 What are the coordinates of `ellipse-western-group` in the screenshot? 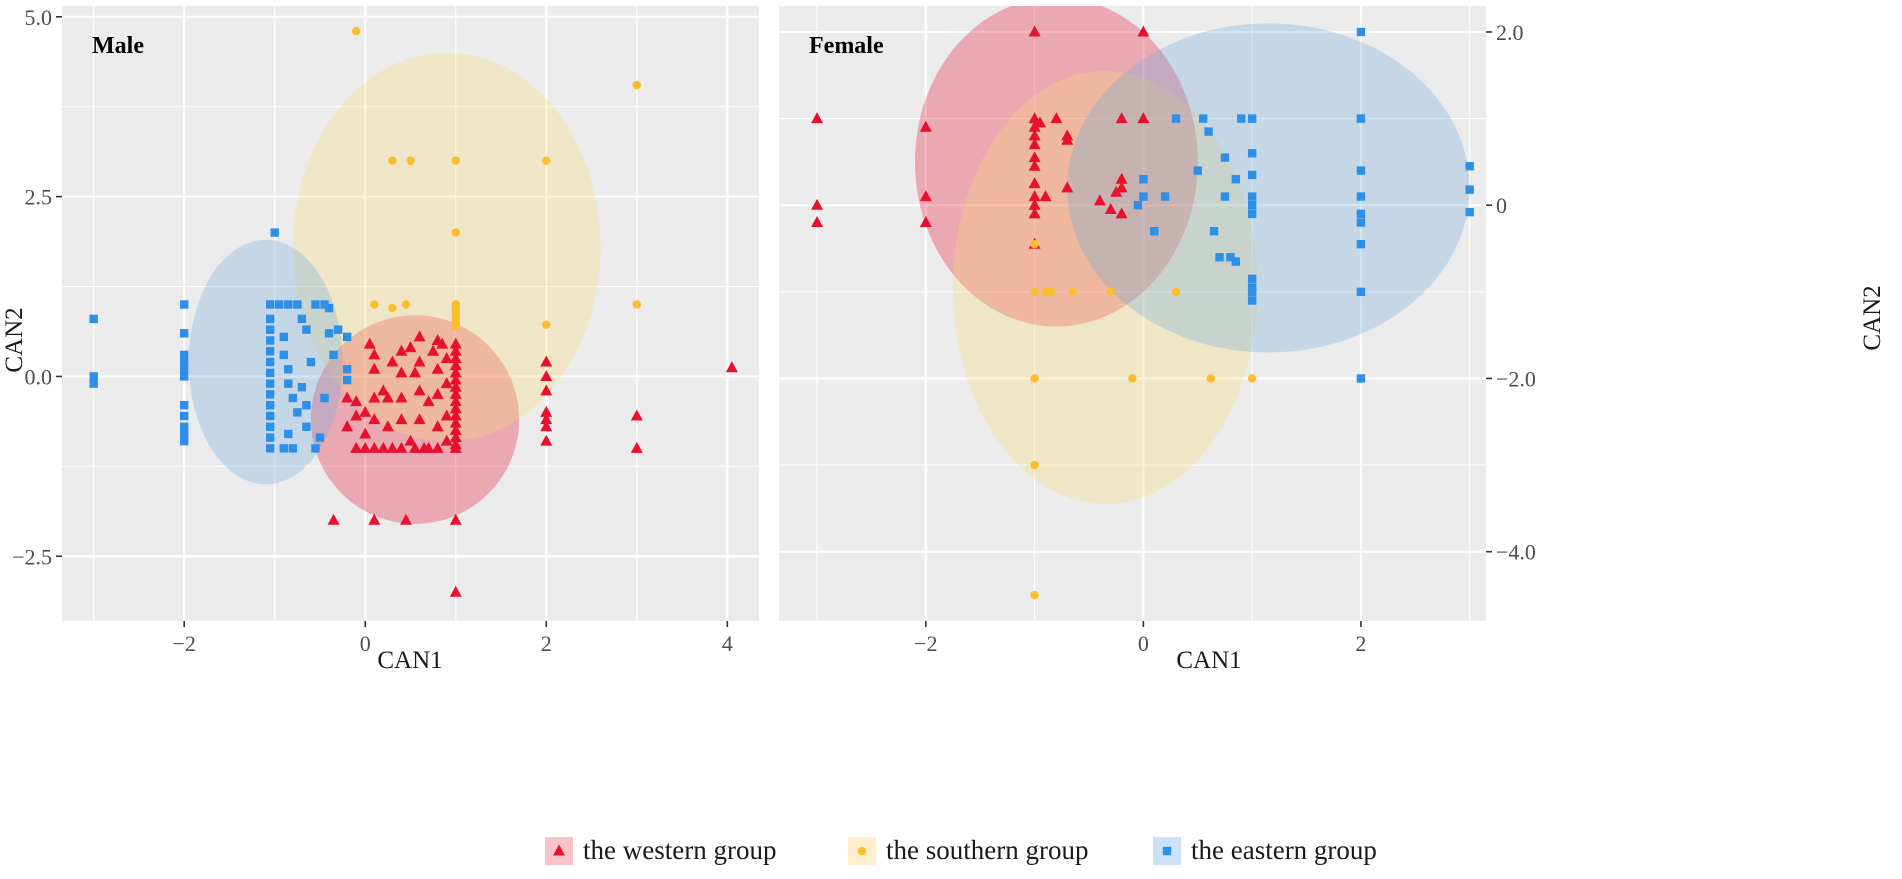 It's located at (415, 419).